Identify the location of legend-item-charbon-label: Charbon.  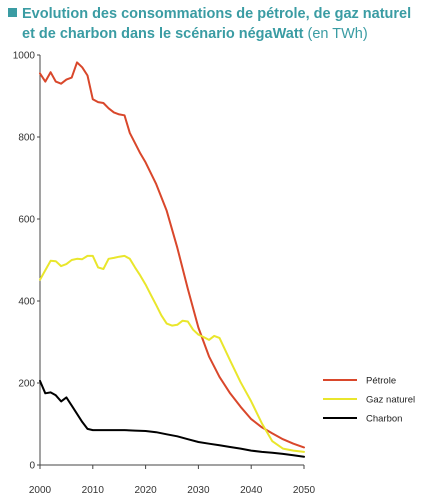
(384, 419).